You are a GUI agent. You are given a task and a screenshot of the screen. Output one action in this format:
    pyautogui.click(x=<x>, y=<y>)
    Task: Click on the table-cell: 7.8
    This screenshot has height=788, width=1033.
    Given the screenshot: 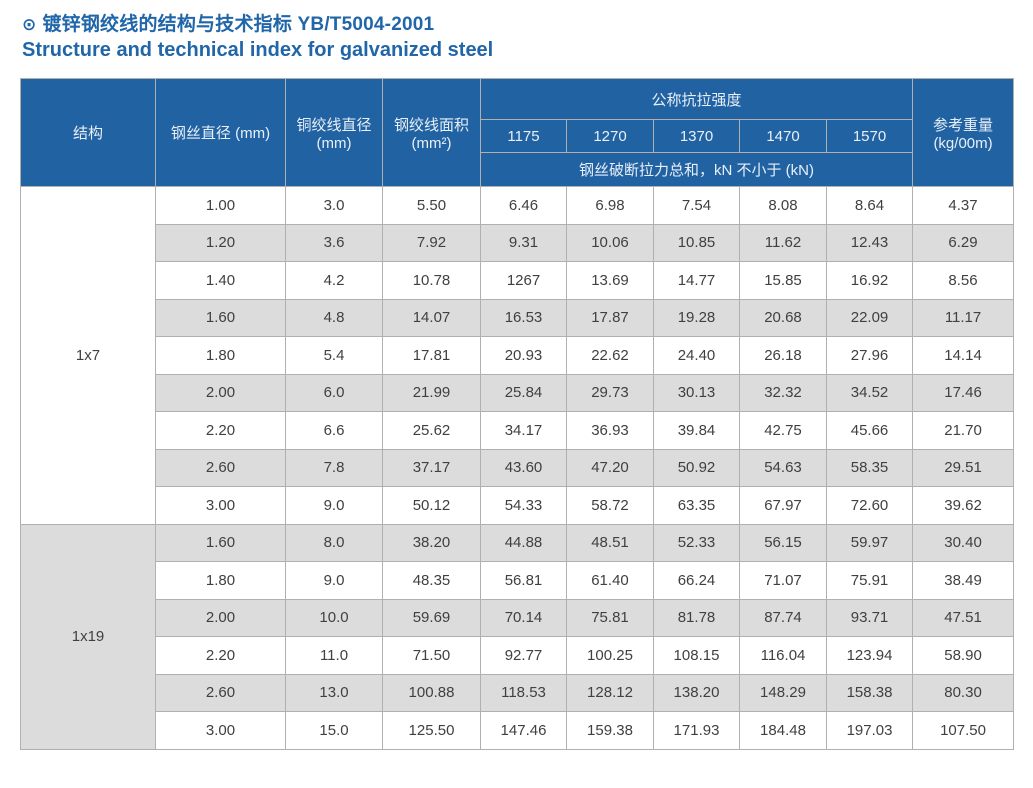 What is the action you would take?
    pyautogui.click(x=334, y=467)
    